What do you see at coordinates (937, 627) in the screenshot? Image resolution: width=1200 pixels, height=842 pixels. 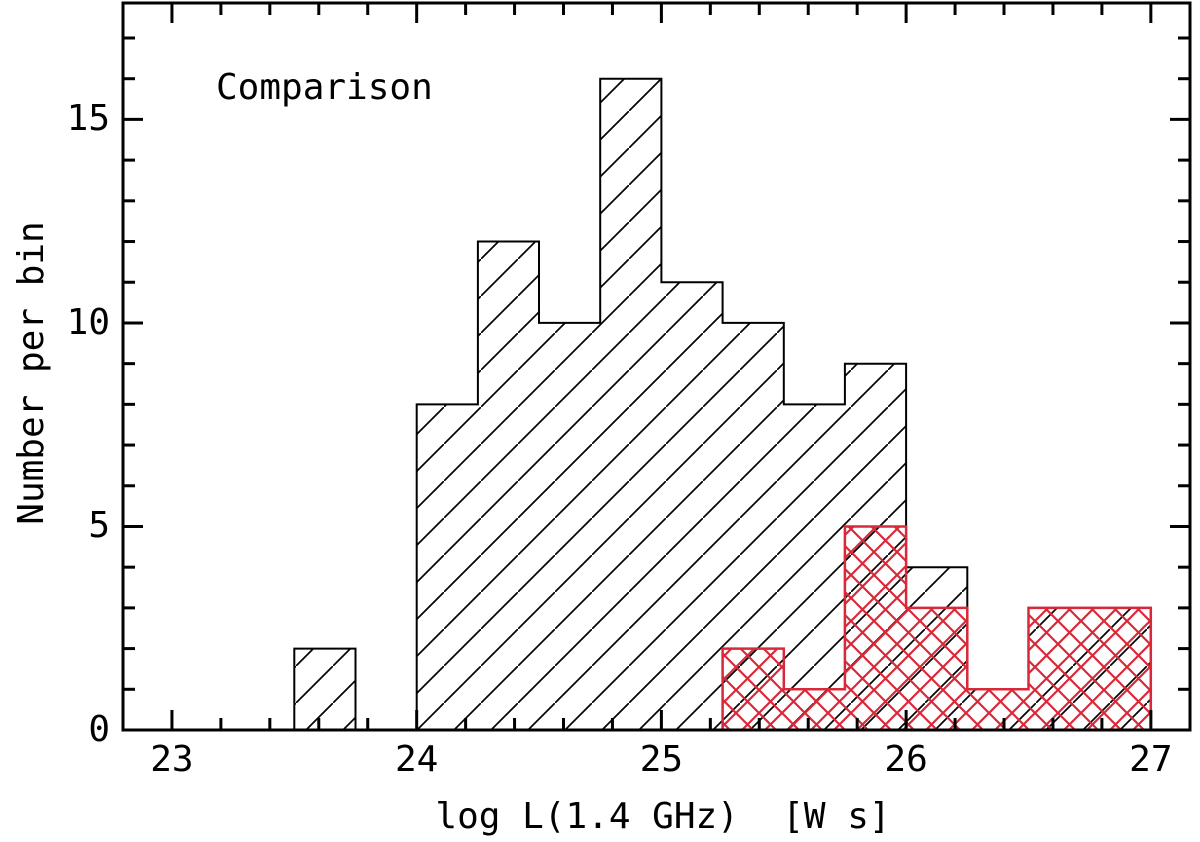 I see `series-overlay-sample-red` at bounding box center [937, 627].